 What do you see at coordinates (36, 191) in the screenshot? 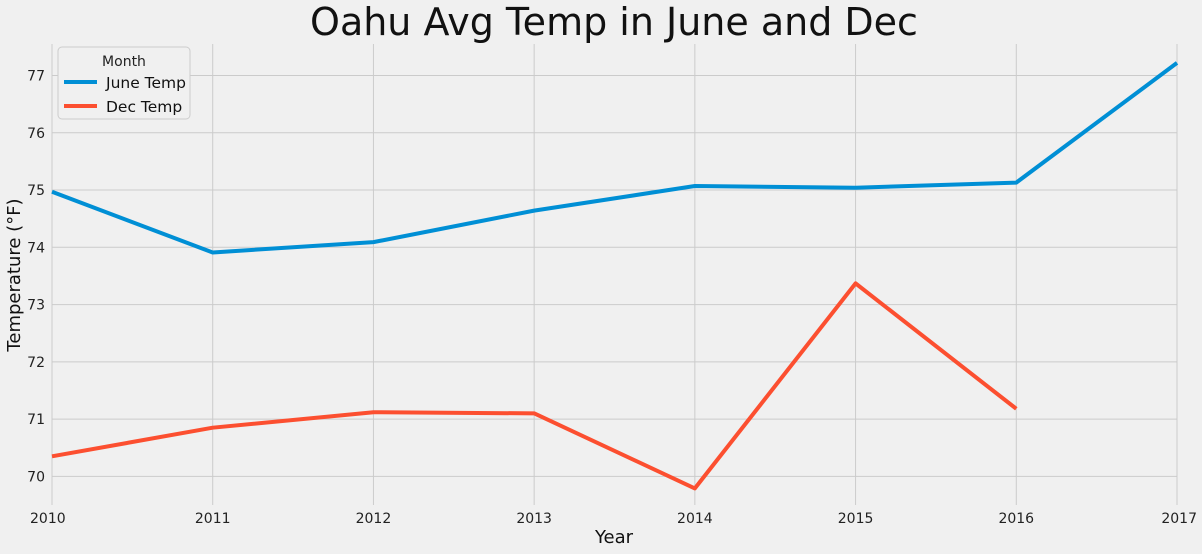
I see `y-tick-label: 75` at bounding box center [36, 191].